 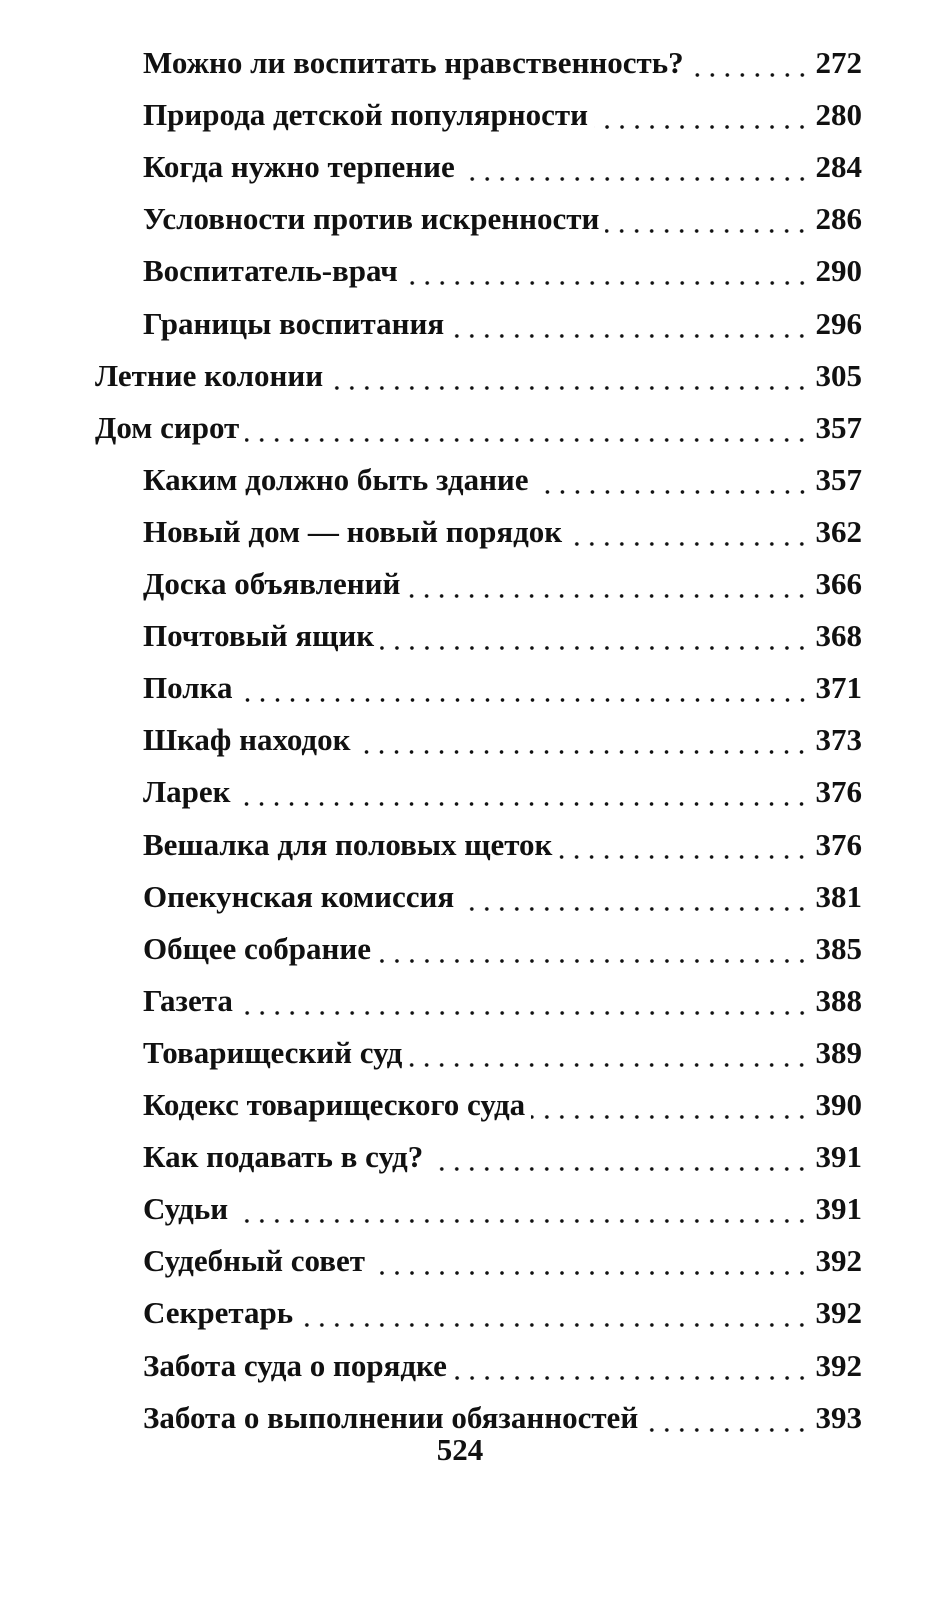 What do you see at coordinates (348, 844) in the screenshot?
I see `entry-title: Вешалка для половых щеток` at bounding box center [348, 844].